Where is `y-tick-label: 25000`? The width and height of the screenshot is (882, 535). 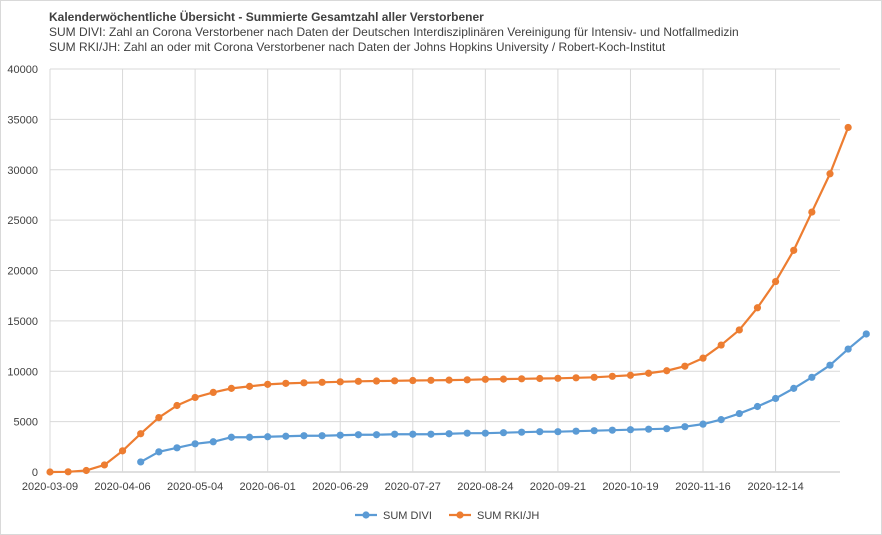 y-tick-label: 25000 is located at coordinates (22, 221).